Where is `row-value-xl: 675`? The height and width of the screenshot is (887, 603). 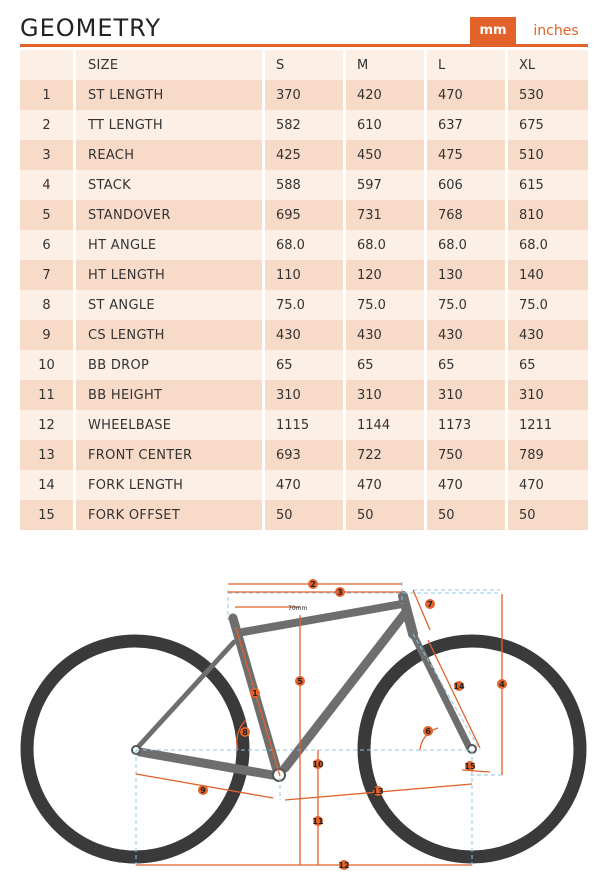 row-value-xl: 675 is located at coordinates (548, 125).